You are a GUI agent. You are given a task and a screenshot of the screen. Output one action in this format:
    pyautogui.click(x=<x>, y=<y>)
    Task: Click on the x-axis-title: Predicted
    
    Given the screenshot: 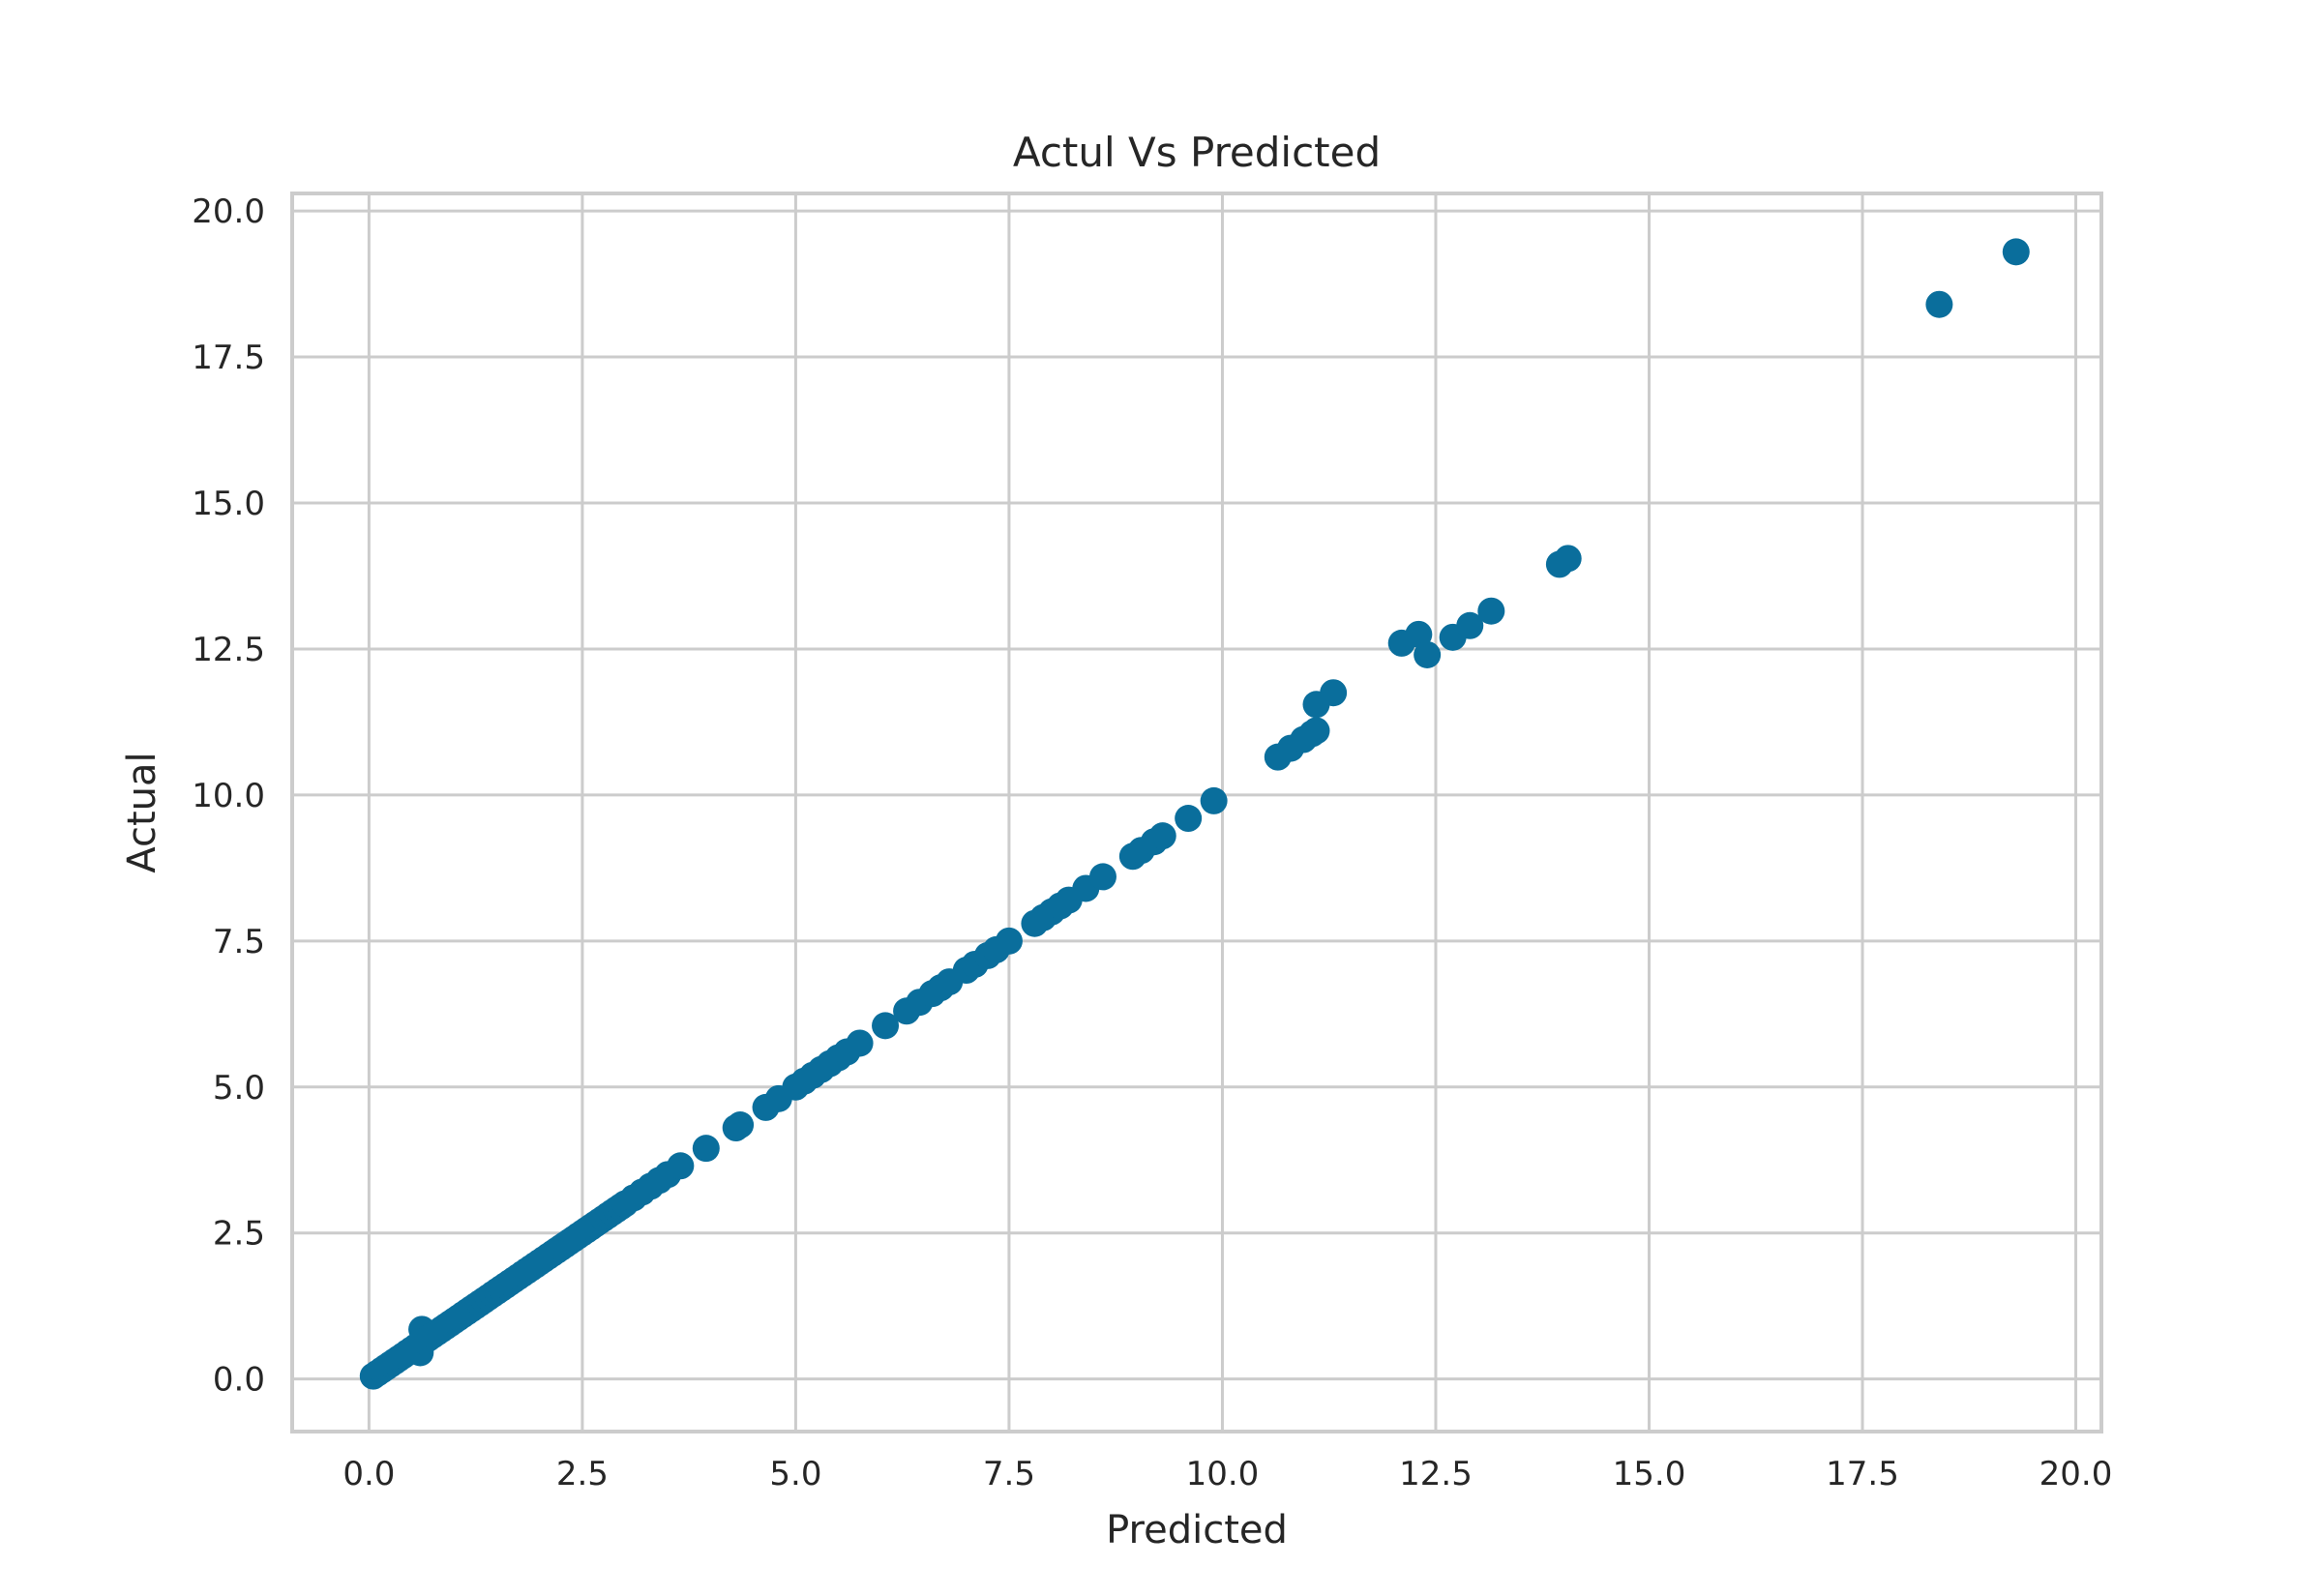 What is the action you would take?
    pyautogui.click(x=1197, y=1530)
    